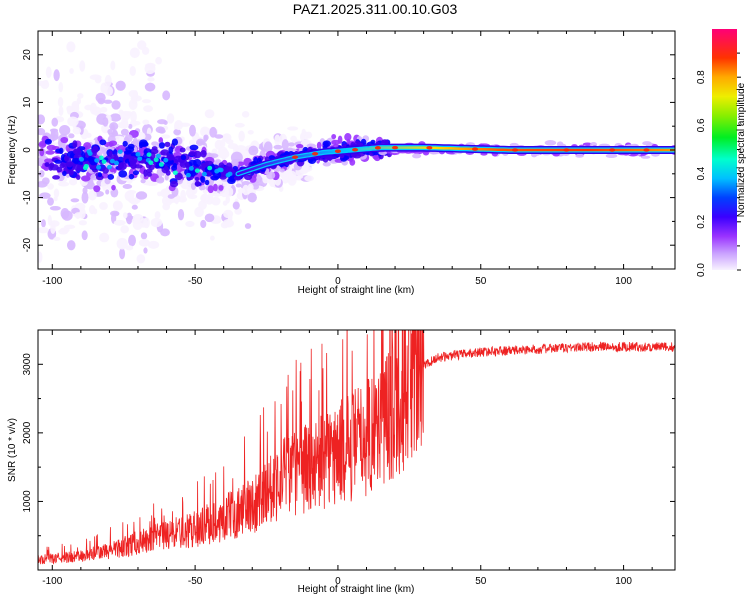  What do you see at coordinates (701, 125) in the screenshot?
I see `colorbar-tick-label: 0.6` at bounding box center [701, 125].